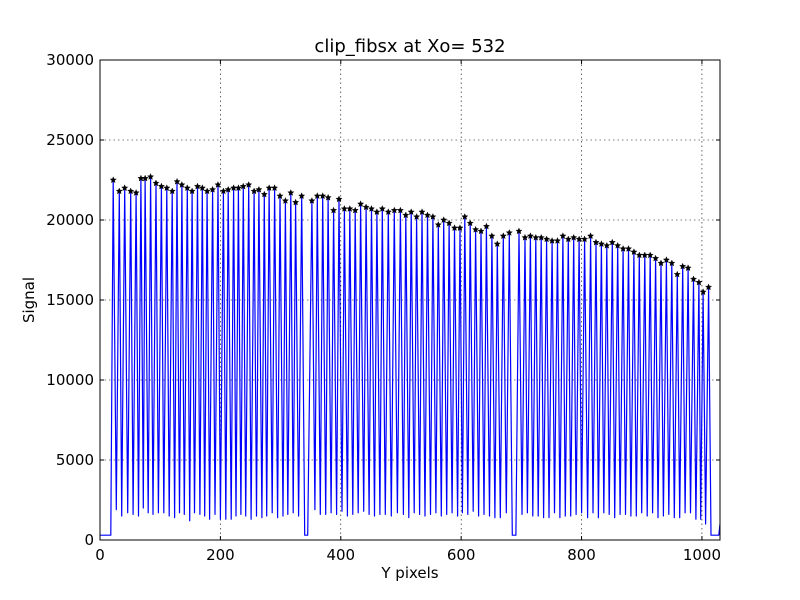 This screenshot has width=800, height=600. I want to click on y-tick-label: 30000, so click(70, 60).